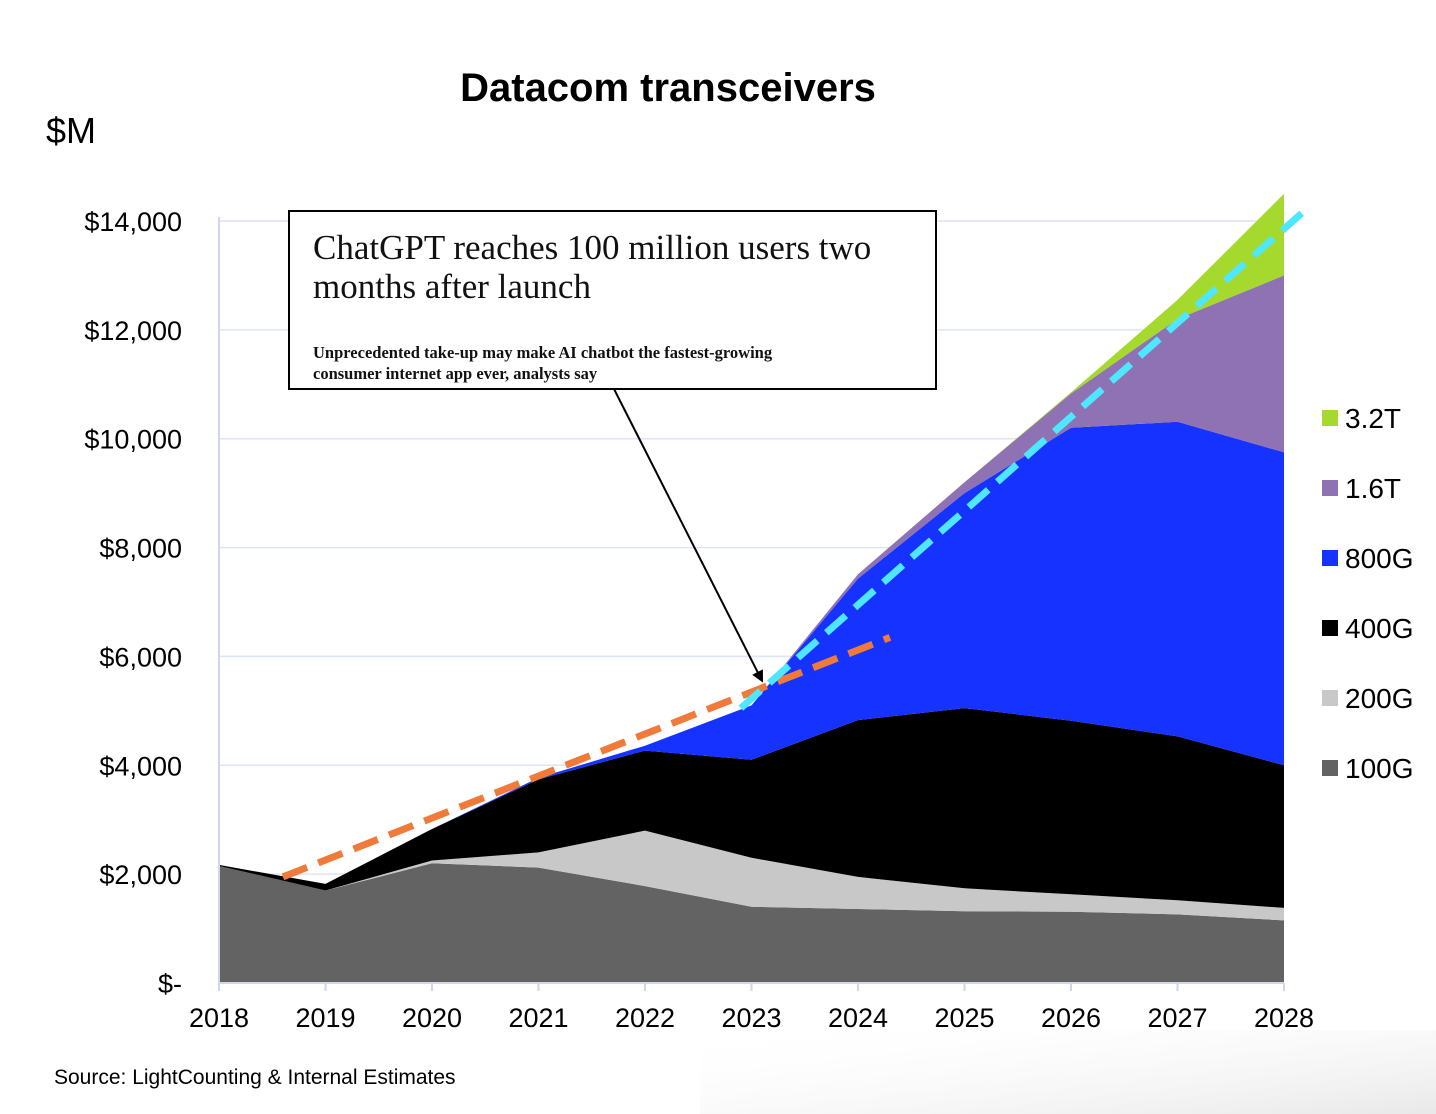  What do you see at coordinates (668, 88) in the screenshot?
I see `chart-title: Datacom transceivers` at bounding box center [668, 88].